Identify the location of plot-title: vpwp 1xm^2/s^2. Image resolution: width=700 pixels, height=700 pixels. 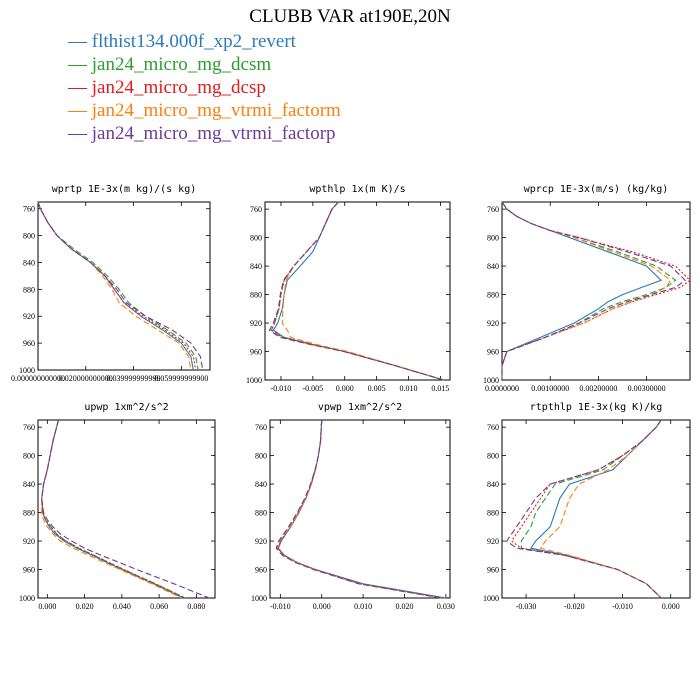
(360, 407).